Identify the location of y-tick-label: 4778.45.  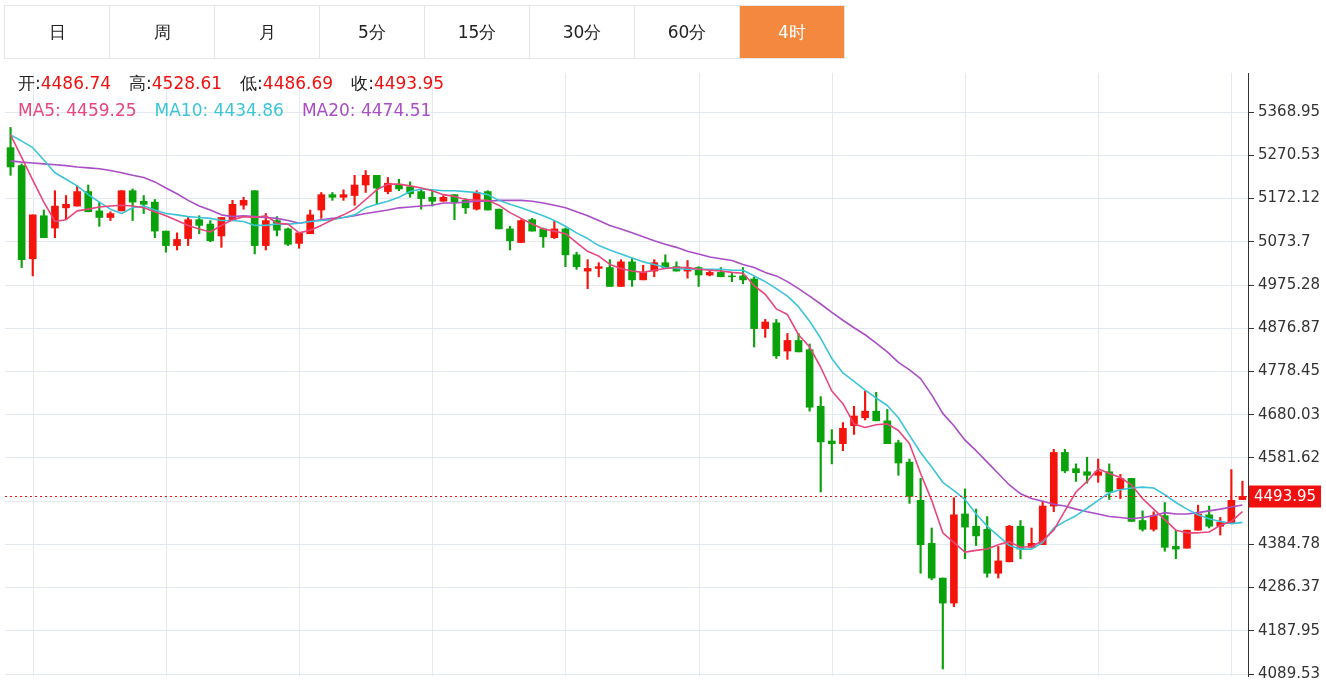
(1289, 370).